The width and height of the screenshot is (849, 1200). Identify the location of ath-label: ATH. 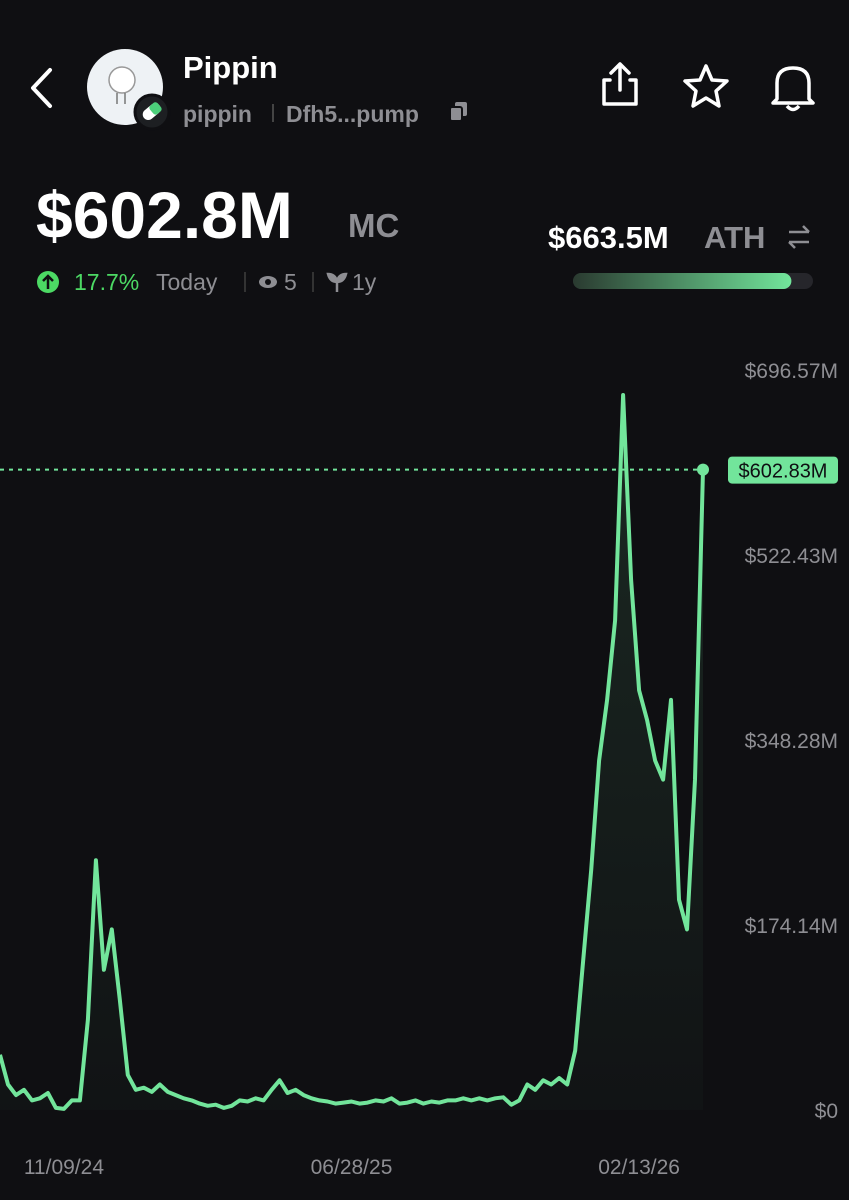
(734, 237).